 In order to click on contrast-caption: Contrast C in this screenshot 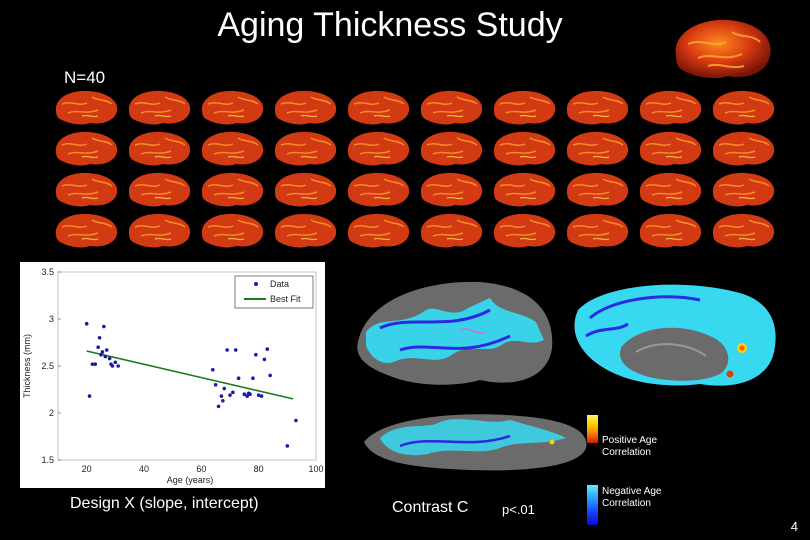, I will do `click(430, 507)`.